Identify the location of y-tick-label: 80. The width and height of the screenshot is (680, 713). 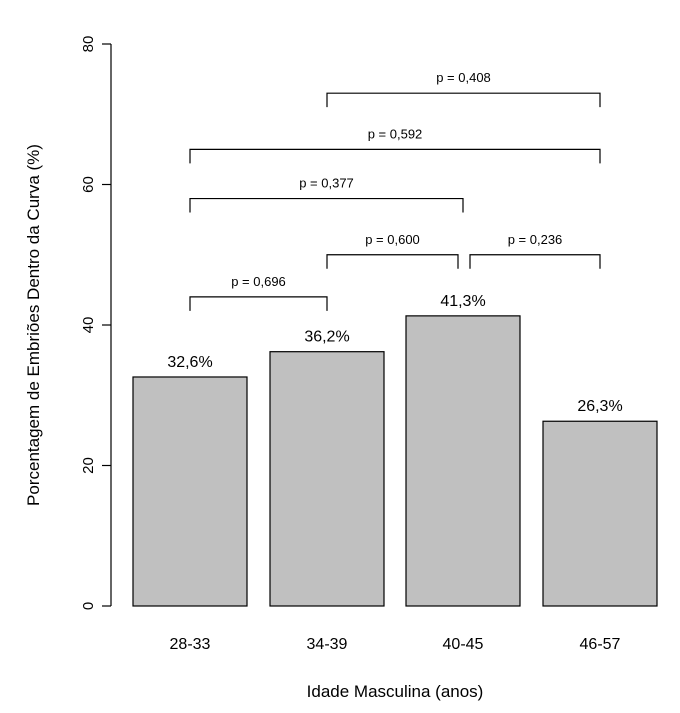
(88, 44).